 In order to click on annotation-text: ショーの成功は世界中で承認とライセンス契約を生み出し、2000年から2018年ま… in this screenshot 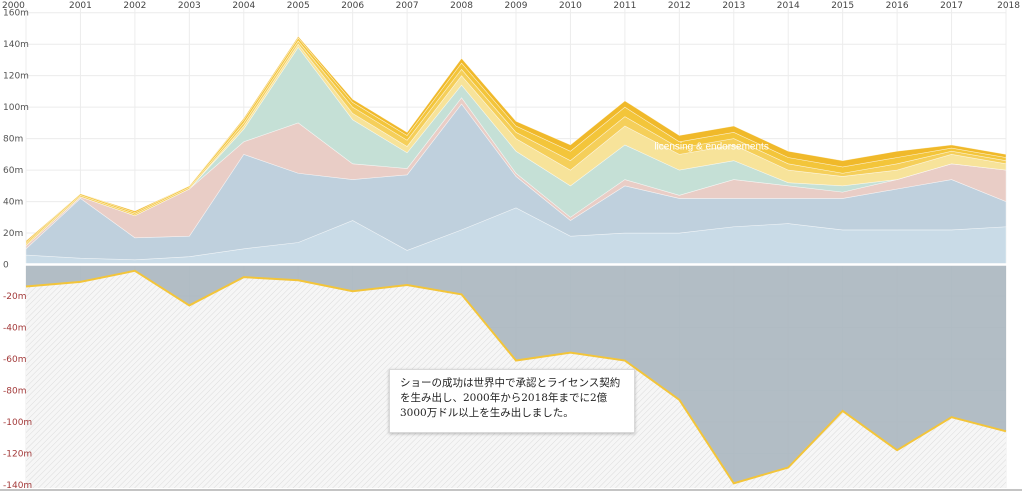, I will do `click(510, 398)`.